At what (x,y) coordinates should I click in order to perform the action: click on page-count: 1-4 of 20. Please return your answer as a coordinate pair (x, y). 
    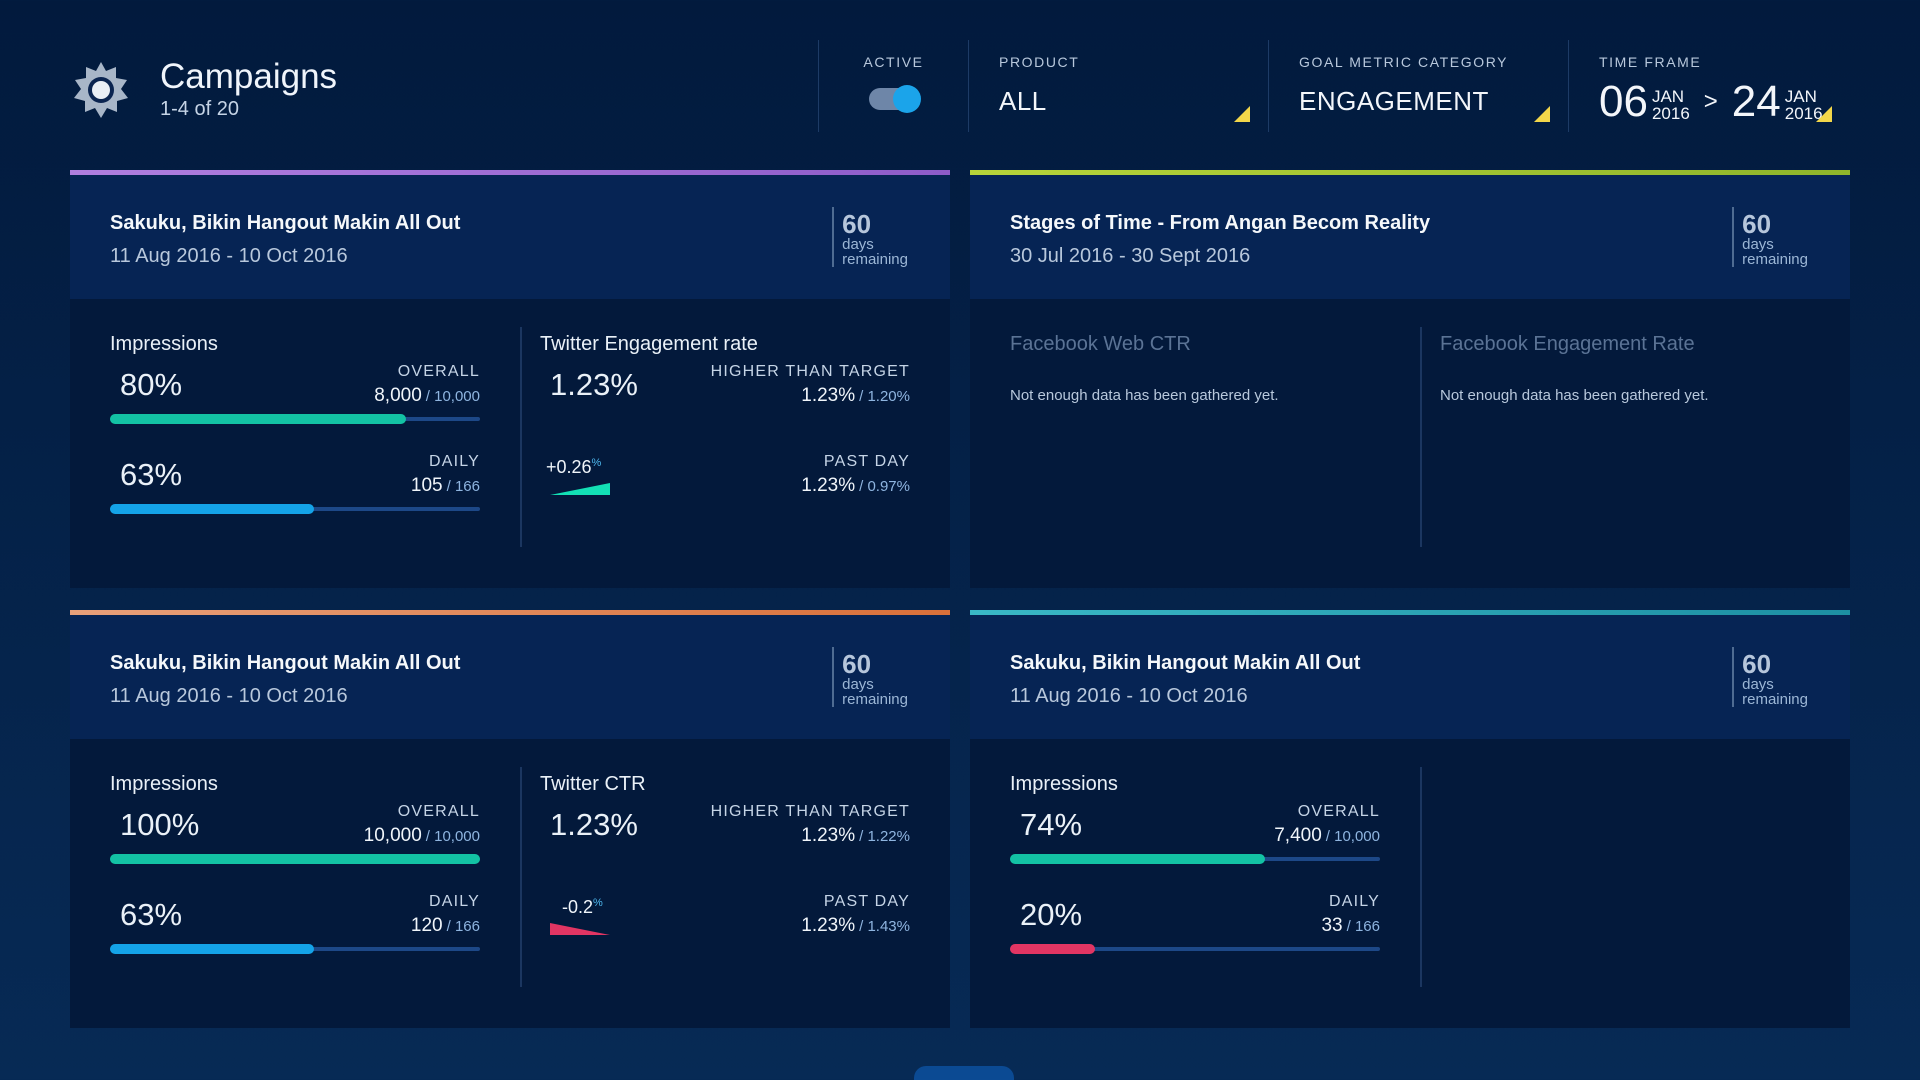
    Looking at the image, I should click on (199, 109).